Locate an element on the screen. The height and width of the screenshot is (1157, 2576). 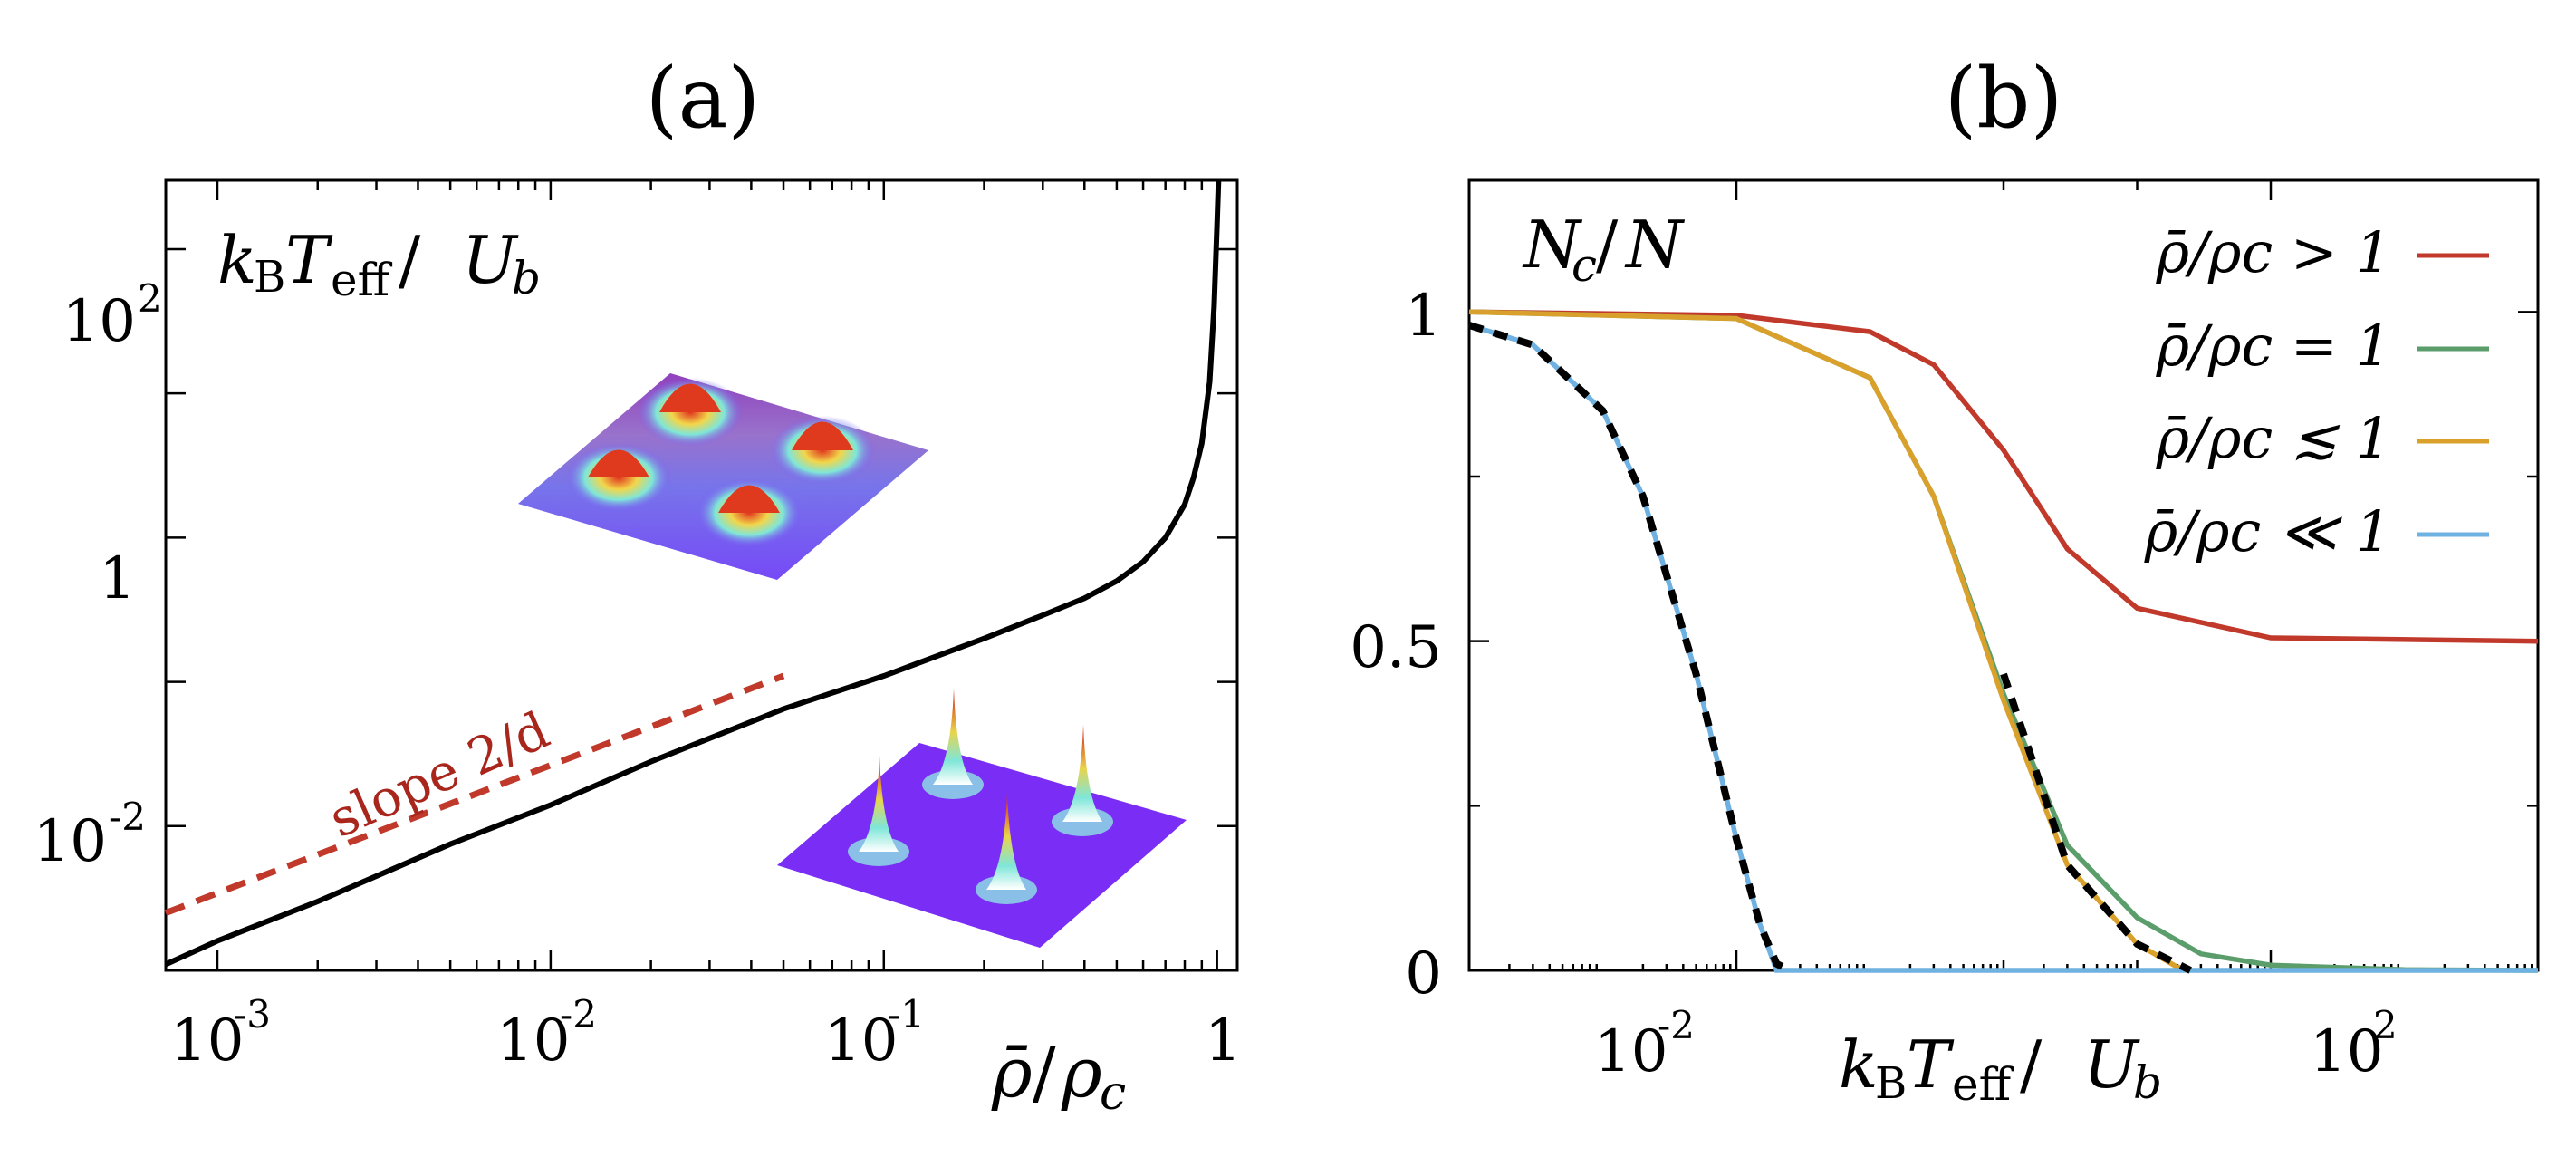
panel-b-ytick-0.5: 0.5 is located at coordinates (1396, 647).